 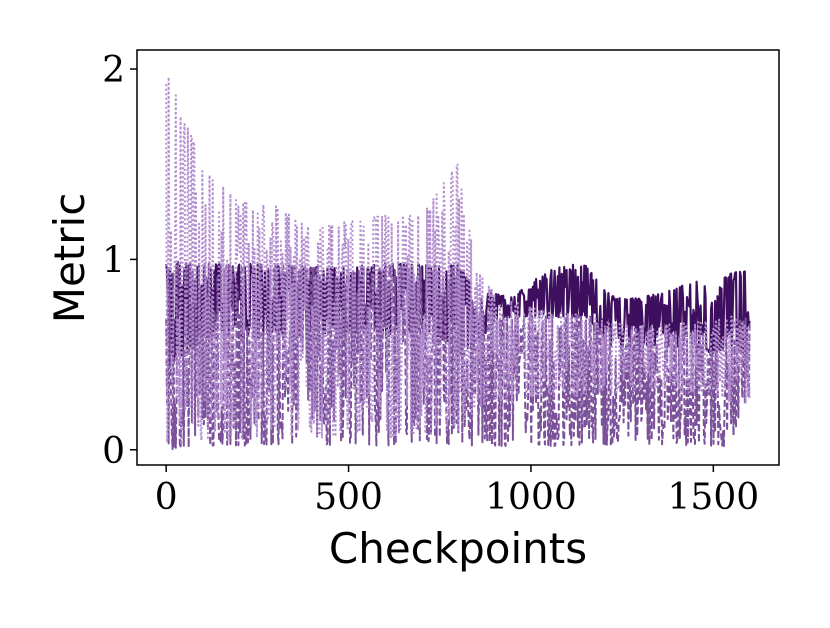 I want to click on y-tick-label: 0, so click(x=113, y=451).